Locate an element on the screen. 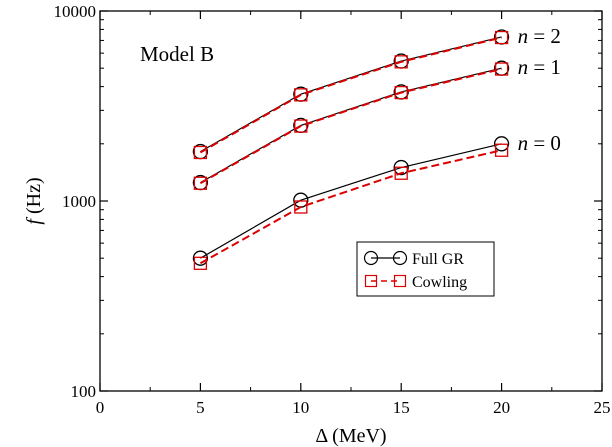  x-tick-label: 0 is located at coordinates (100, 407).